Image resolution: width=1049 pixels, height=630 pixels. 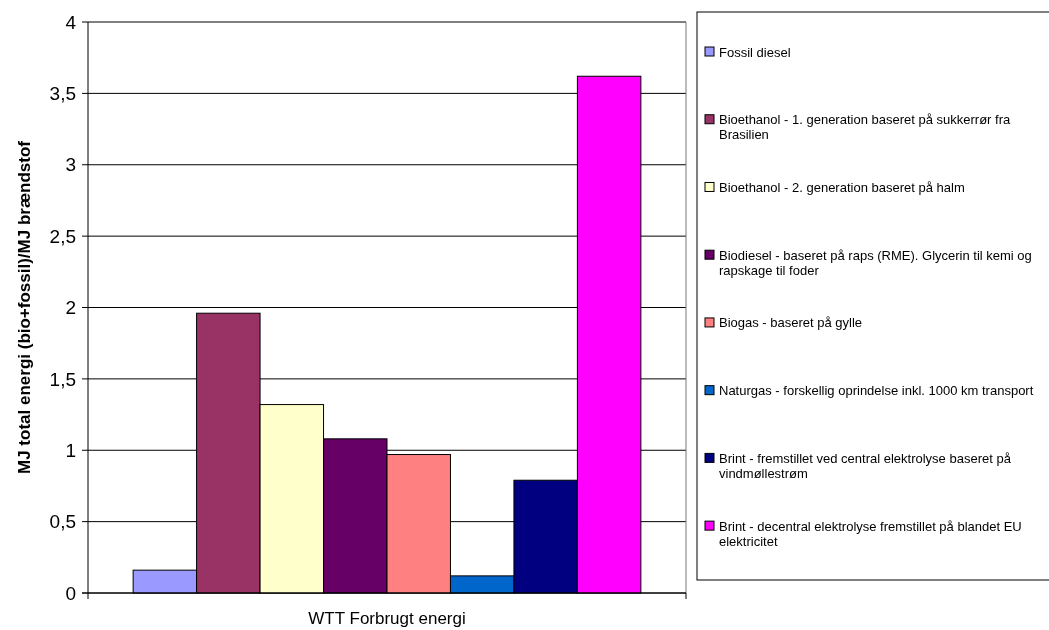 What do you see at coordinates (24, 307) in the screenshot?
I see `y-axis-title: MJ total energi (bio+fossil)/MJ brændstof` at bounding box center [24, 307].